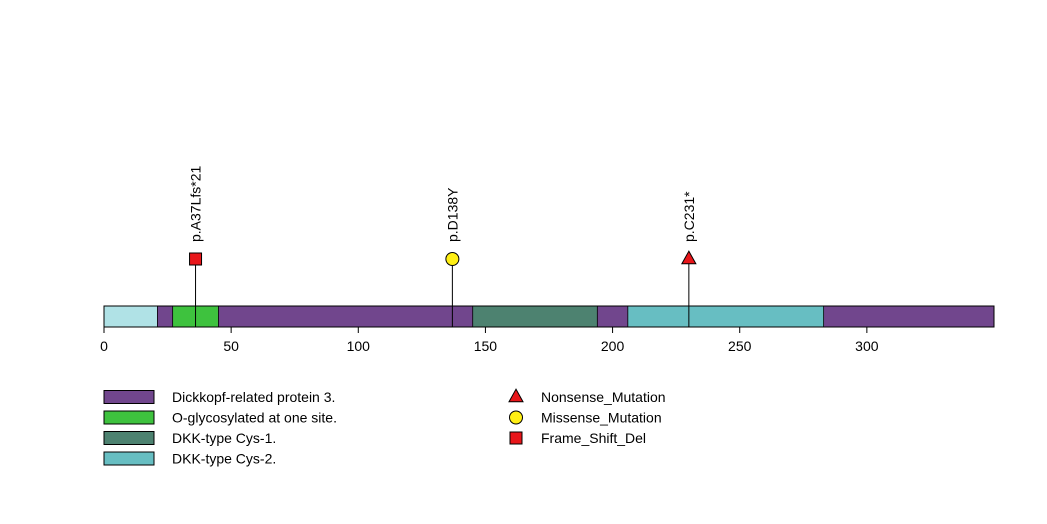  I want to click on x-axis: 0 50 100 150 200 250 300, so click(489, 340).